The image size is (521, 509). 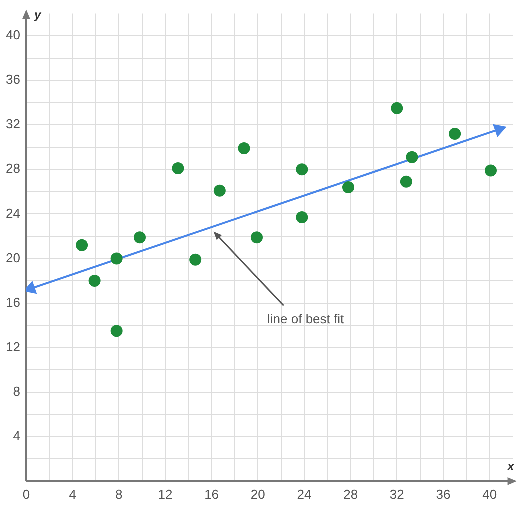 What do you see at coordinates (16, 391) in the screenshot?
I see `y-tick-label: 8` at bounding box center [16, 391].